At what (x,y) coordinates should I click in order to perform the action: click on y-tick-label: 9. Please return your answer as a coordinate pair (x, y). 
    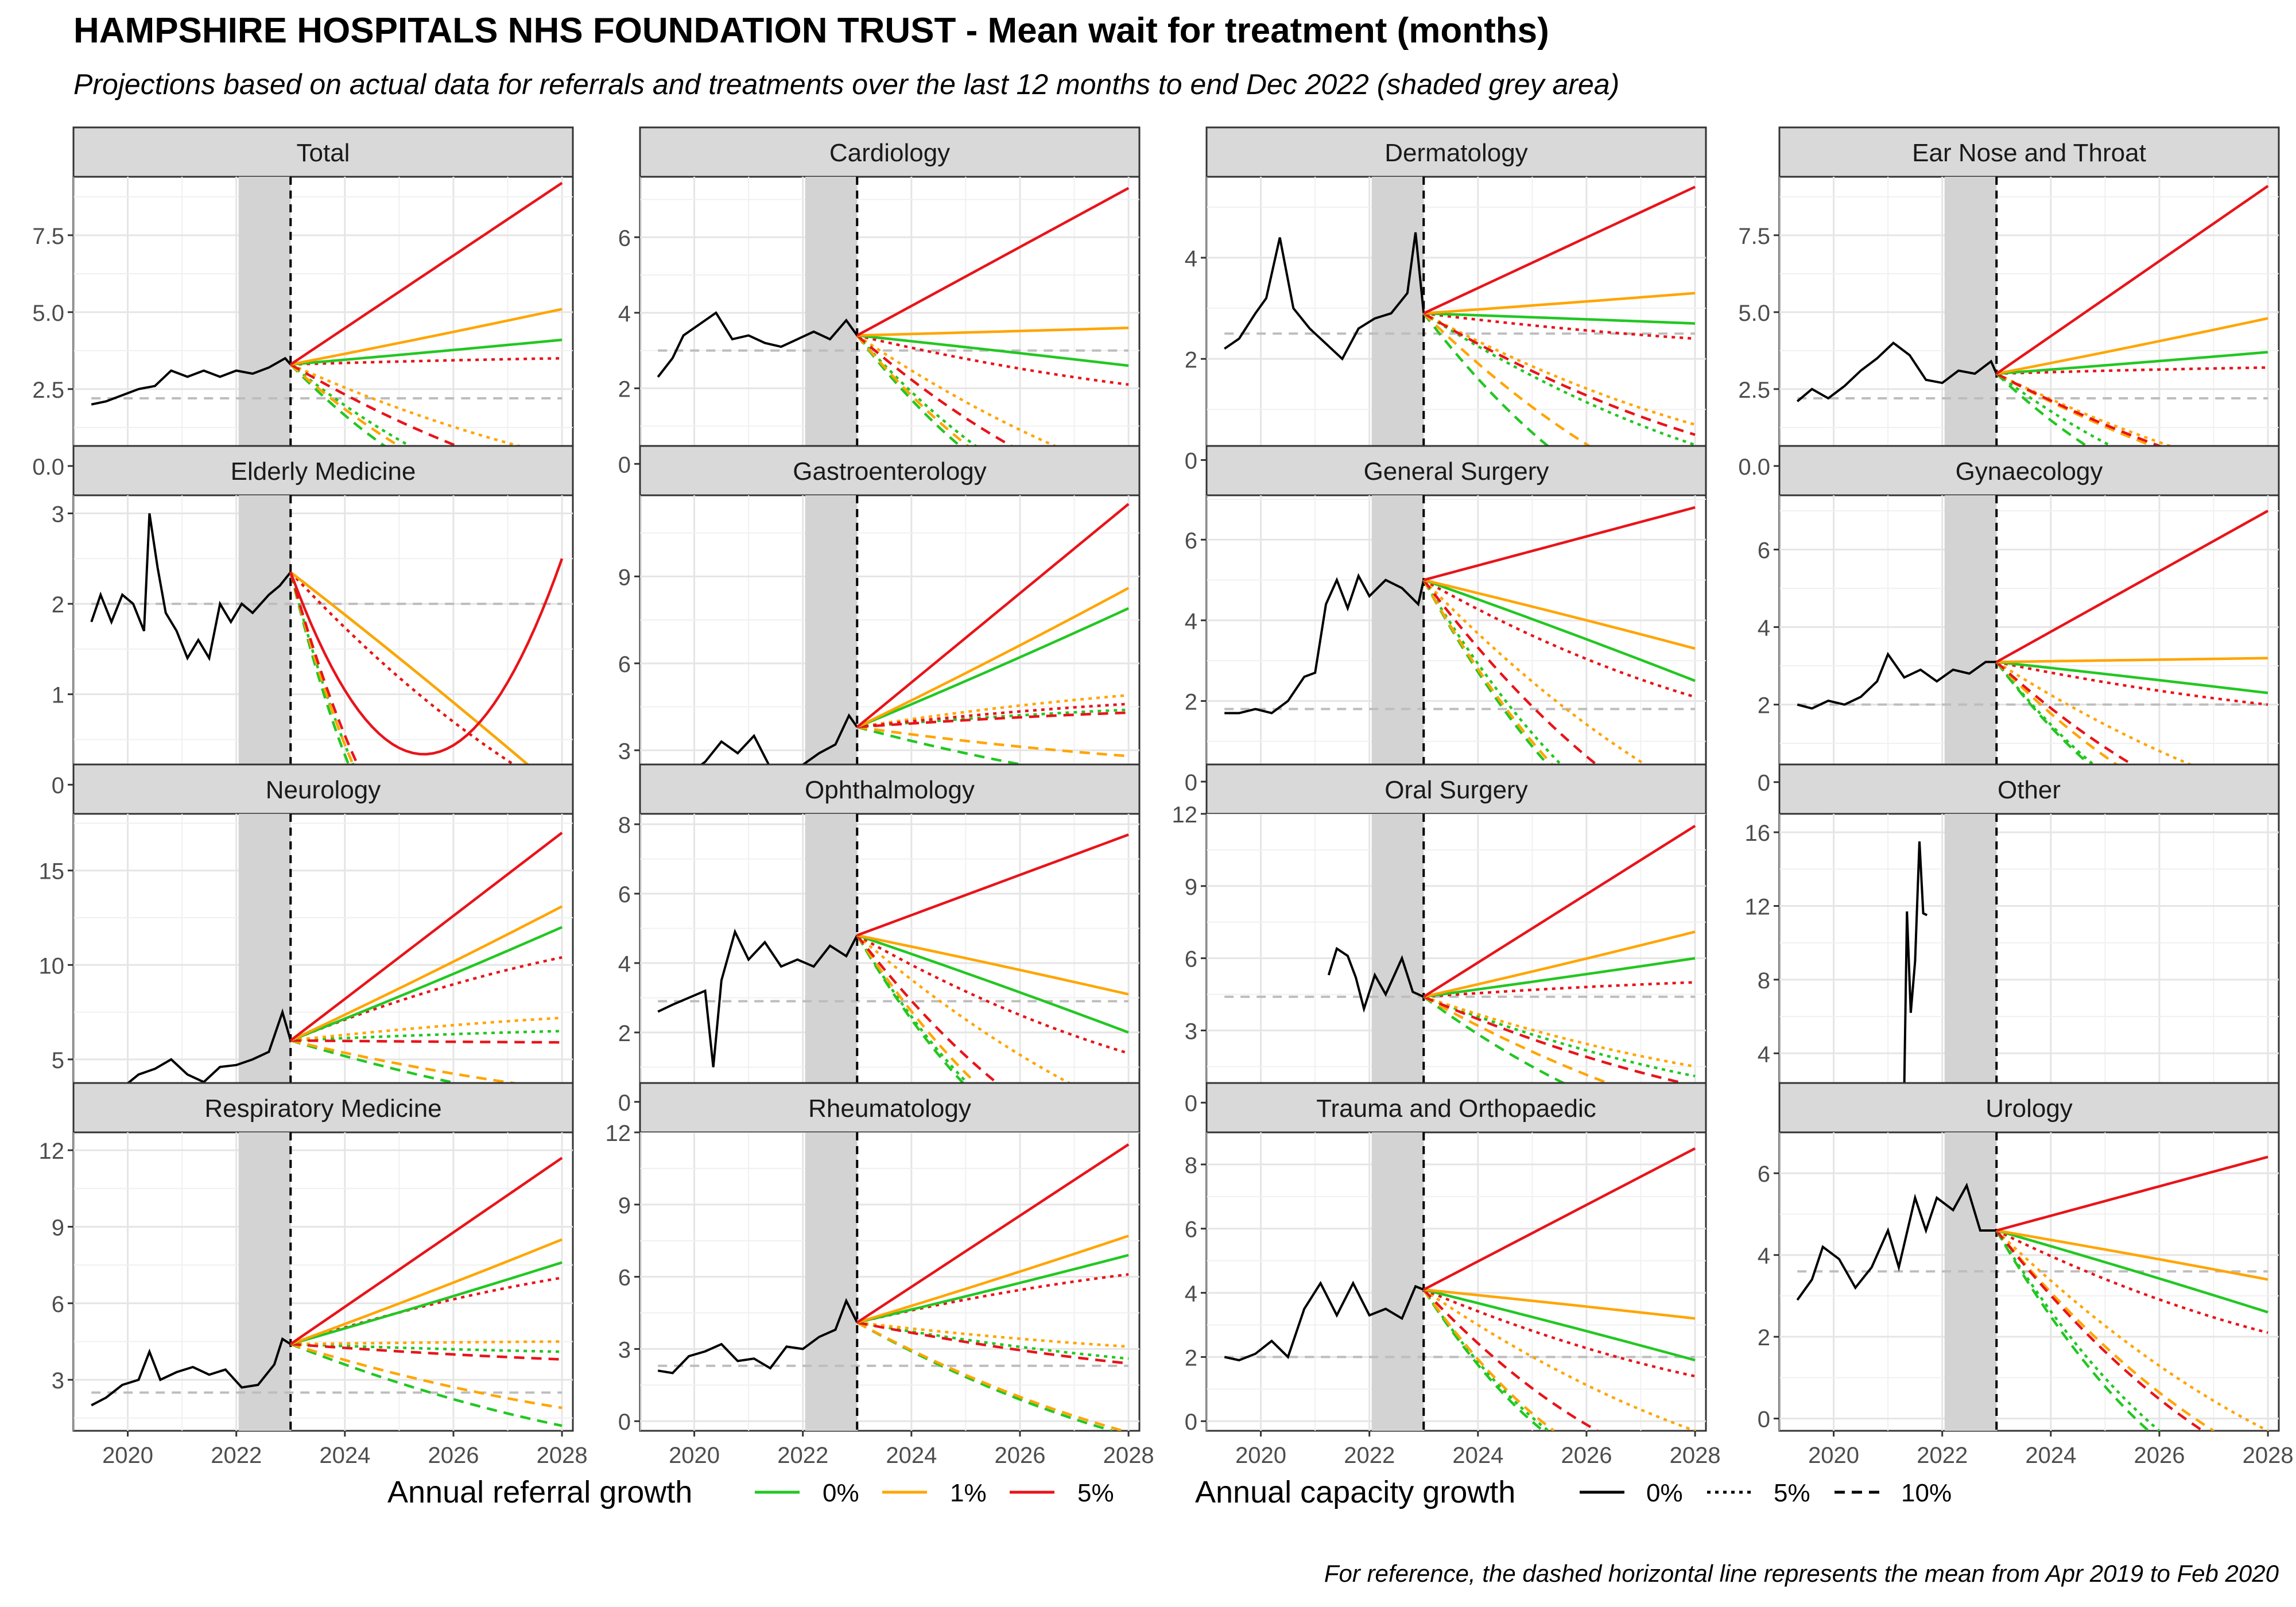
    Looking at the image, I should click on (1191, 887).